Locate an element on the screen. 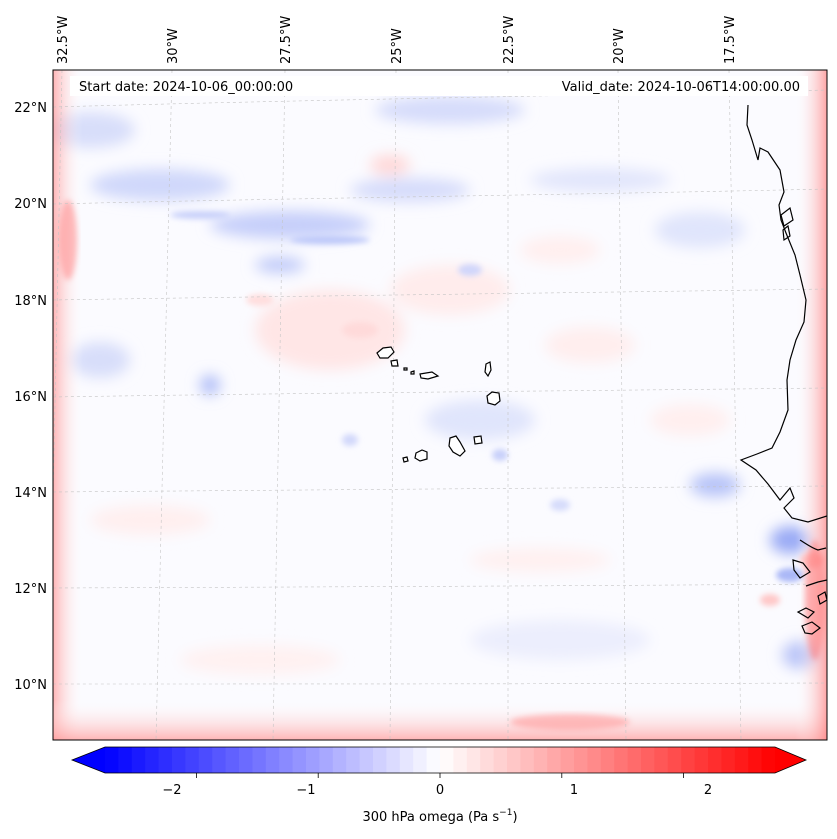  lon-label-27-5w: 27.5°W is located at coordinates (286, 40).